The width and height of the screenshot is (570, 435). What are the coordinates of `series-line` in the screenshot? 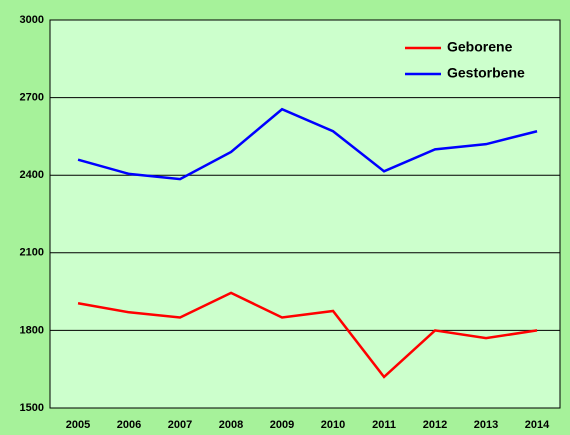 It's located at (307, 144).